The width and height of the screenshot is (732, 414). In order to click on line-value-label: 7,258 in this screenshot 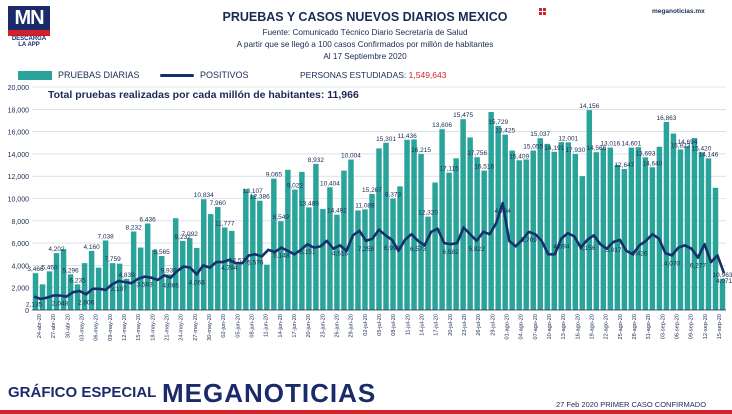, I will do `click(366, 249)`.